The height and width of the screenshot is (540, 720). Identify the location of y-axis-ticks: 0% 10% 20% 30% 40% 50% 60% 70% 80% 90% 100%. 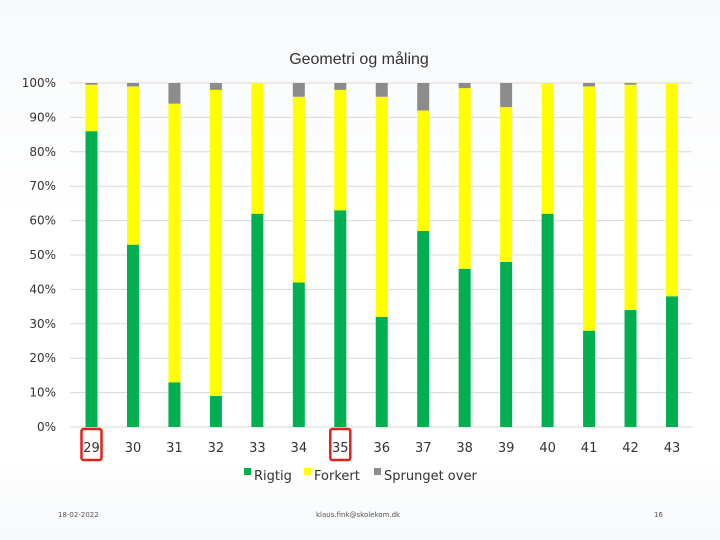
(39, 255).